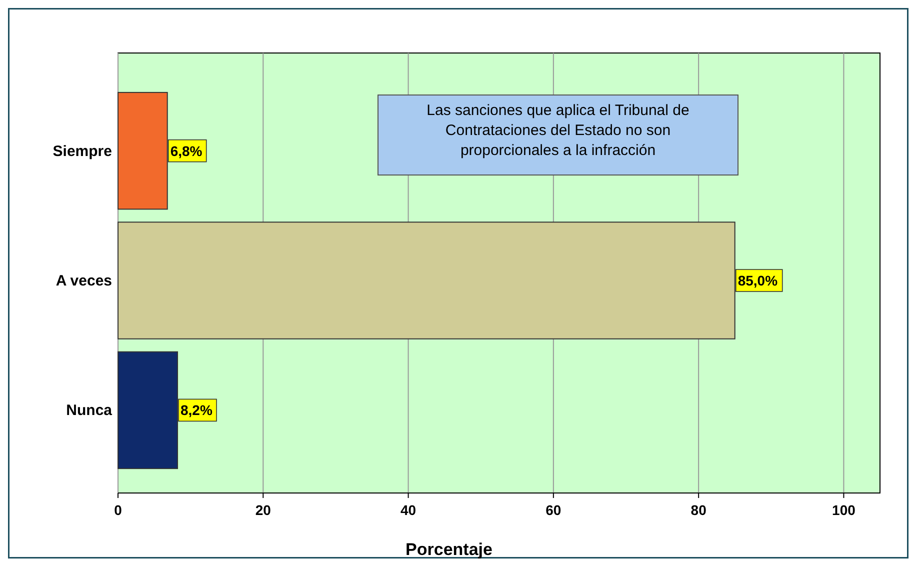  What do you see at coordinates (196, 410) in the screenshot?
I see `data-label: 8,2%` at bounding box center [196, 410].